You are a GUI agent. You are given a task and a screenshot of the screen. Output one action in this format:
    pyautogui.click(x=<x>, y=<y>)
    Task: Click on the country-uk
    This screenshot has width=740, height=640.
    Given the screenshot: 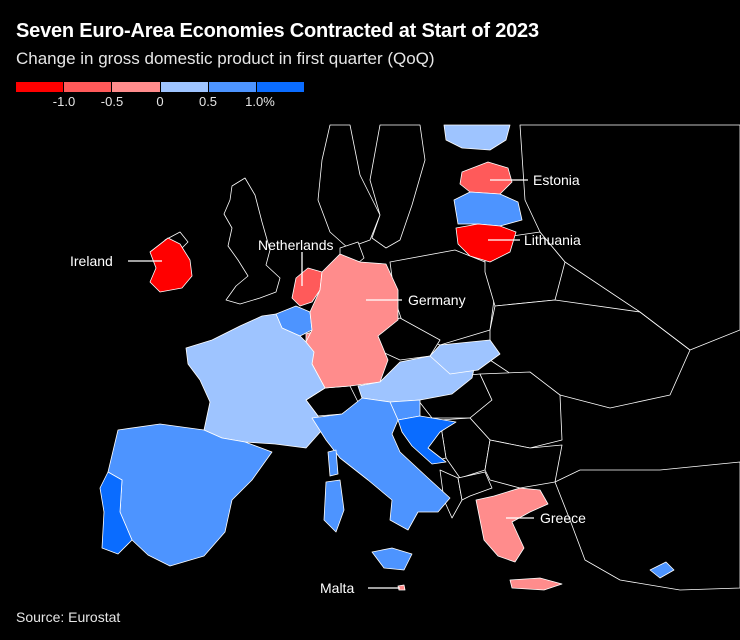 What is the action you would take?
    pyautogui.click(x=252, y=241)
    